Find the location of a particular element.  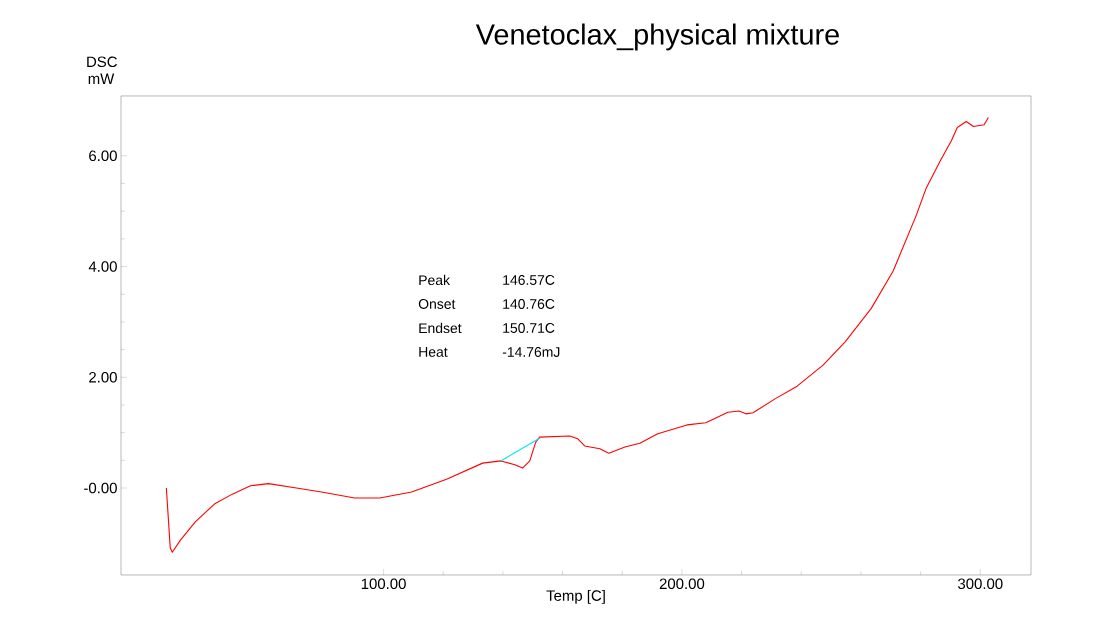

chart-title: Venetoclax_physical mixture is located at coordinates (657, 37).